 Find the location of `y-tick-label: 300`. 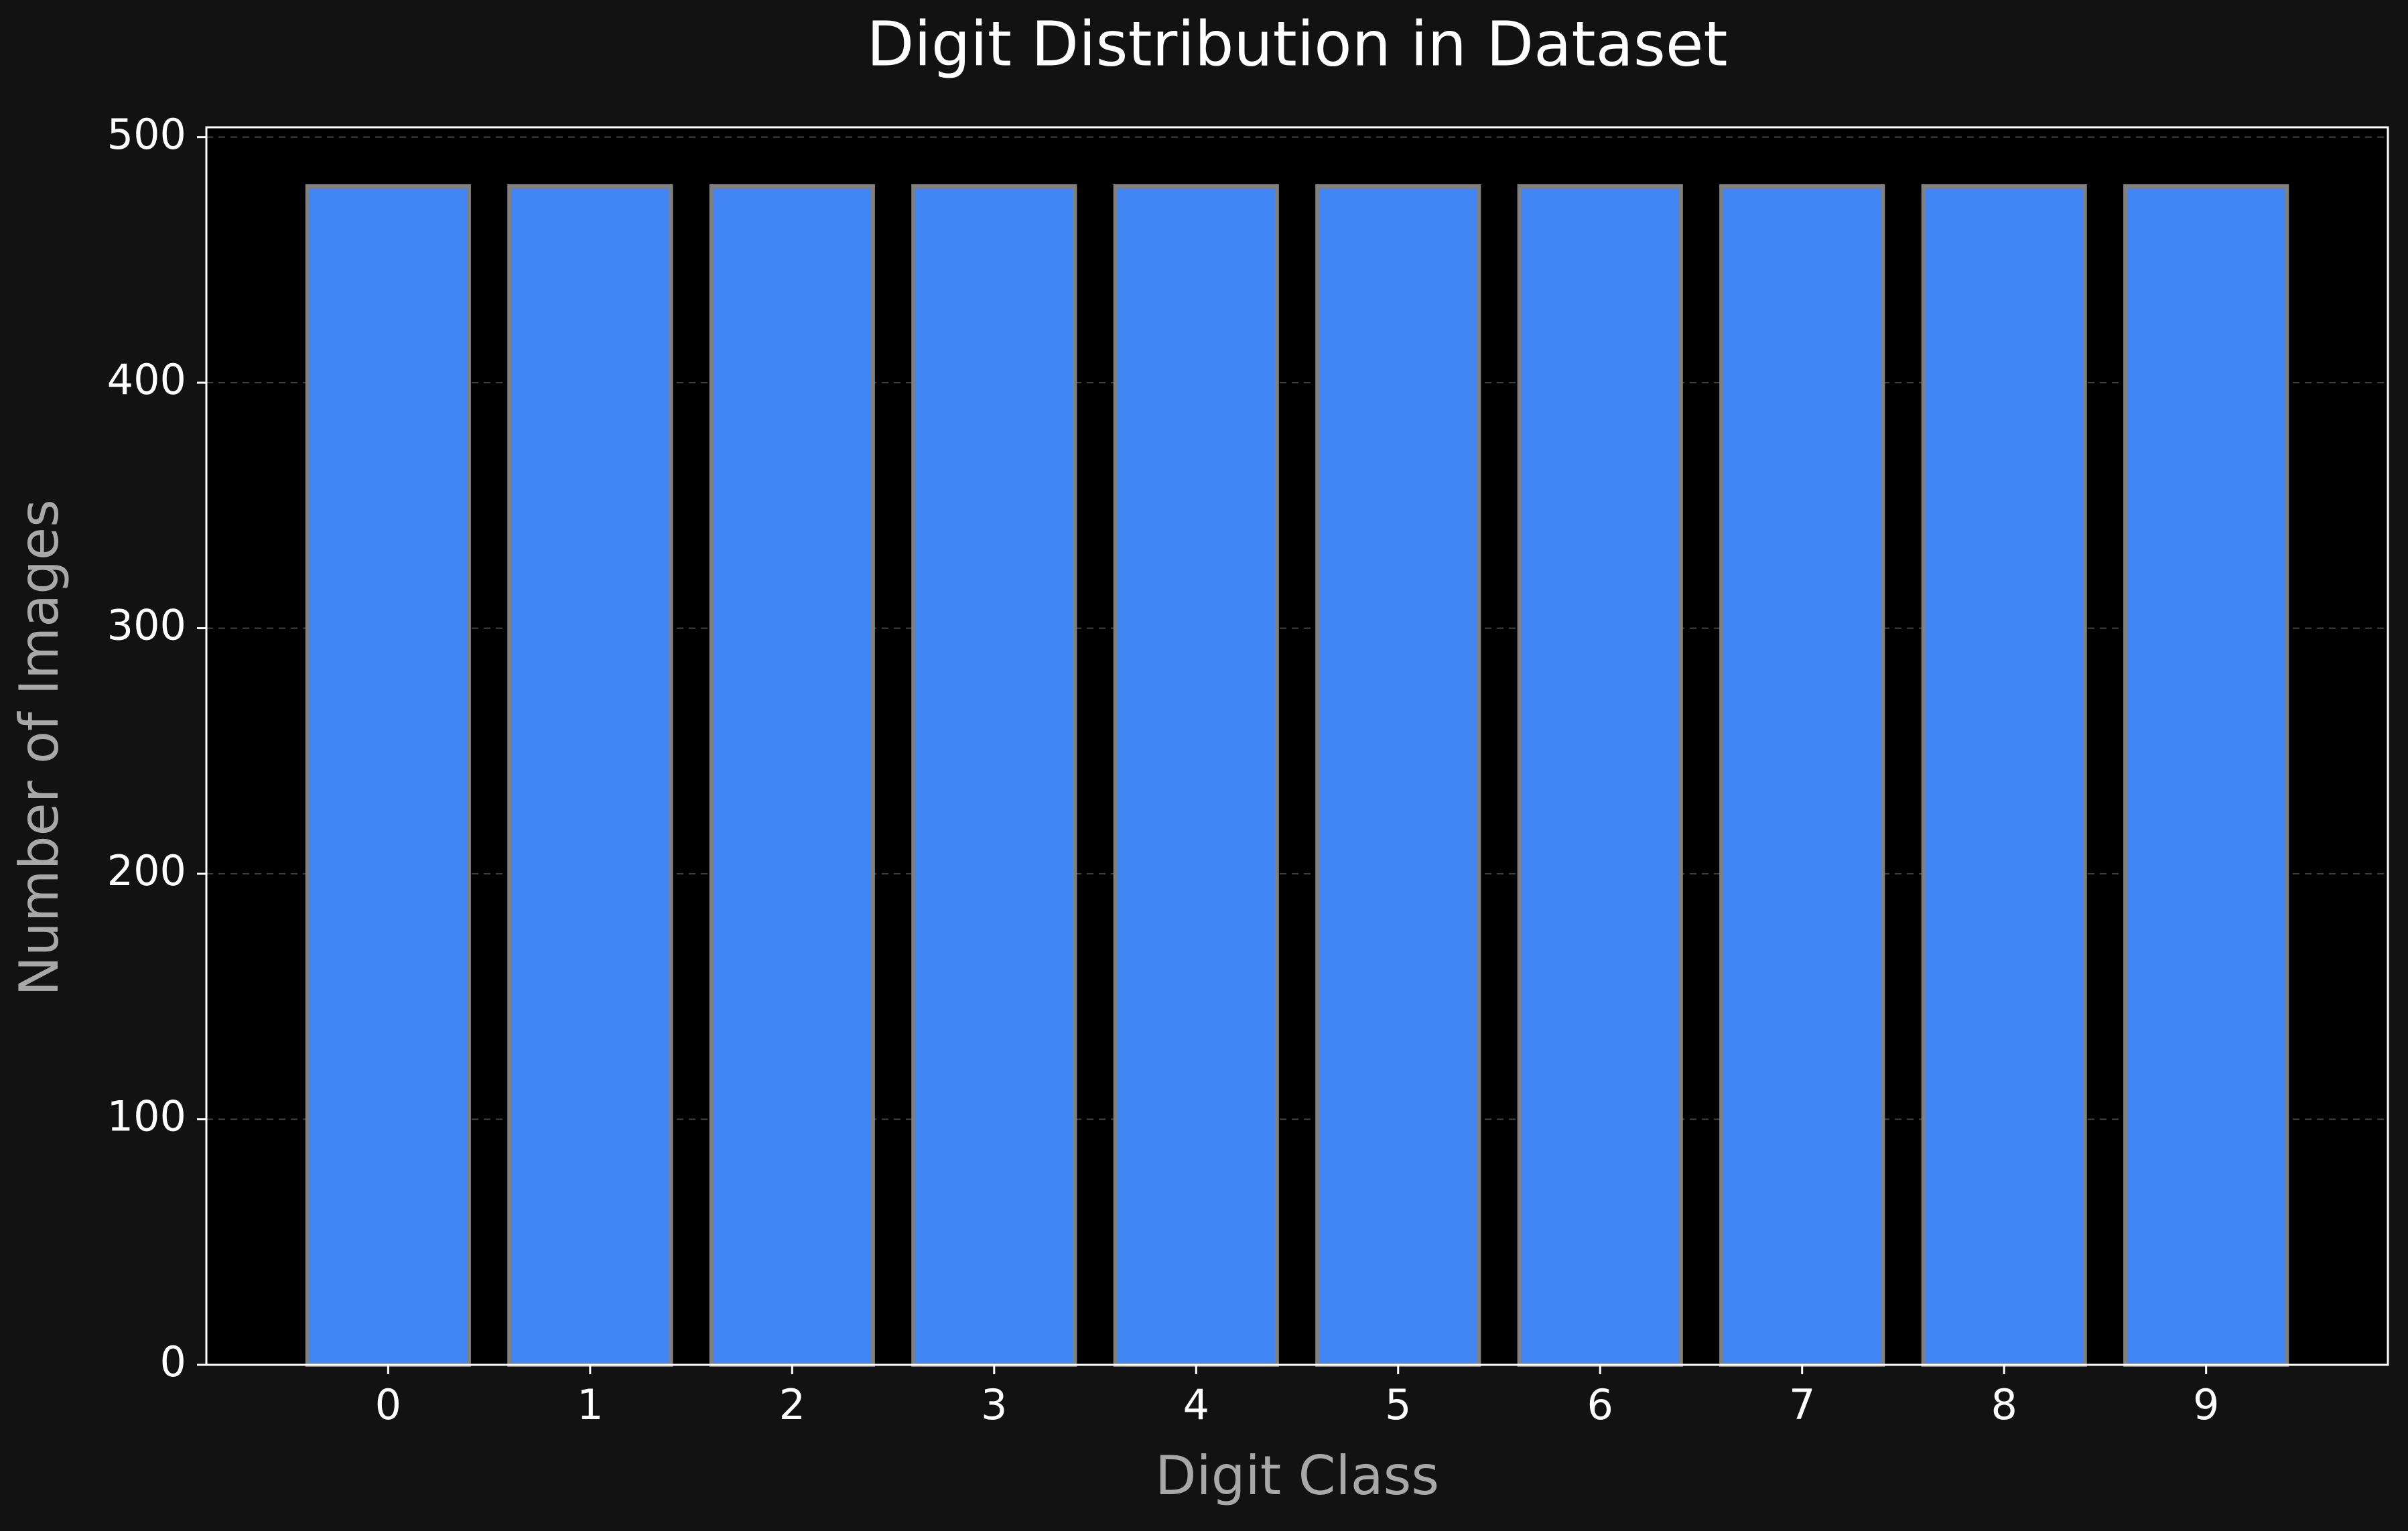

y-tick-label: 300 is located at coordinates (146, 625).